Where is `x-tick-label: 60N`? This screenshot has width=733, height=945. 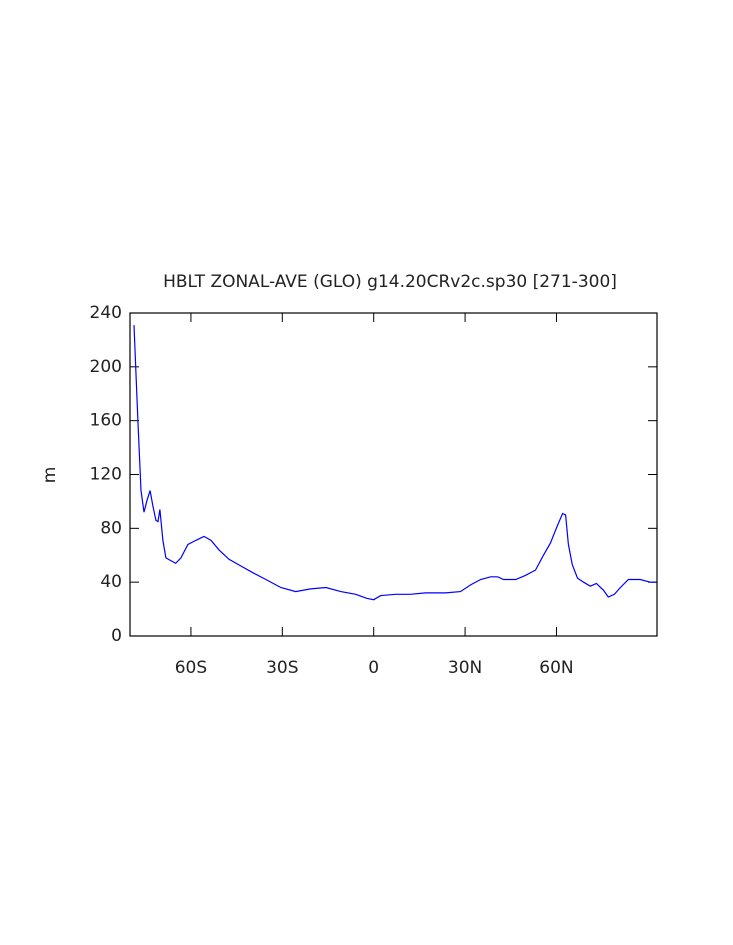
x-tick-label: 60N is located at coordinates (556, 668).